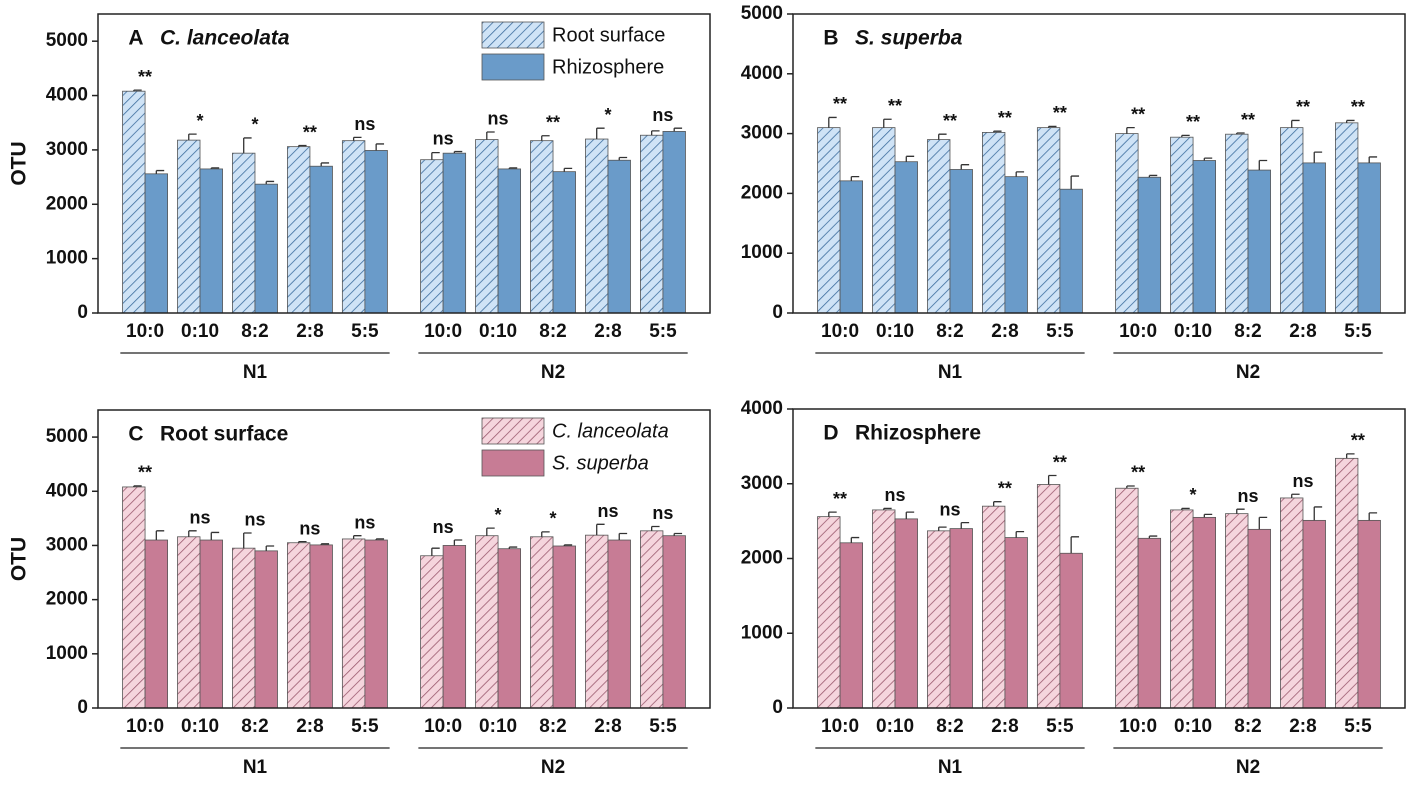 This screenshot has width=1417, height=790. What do you see at coordinates (553, 767) in the screenshot?
I see `group-label: N2` at bounding box center [553, 767].